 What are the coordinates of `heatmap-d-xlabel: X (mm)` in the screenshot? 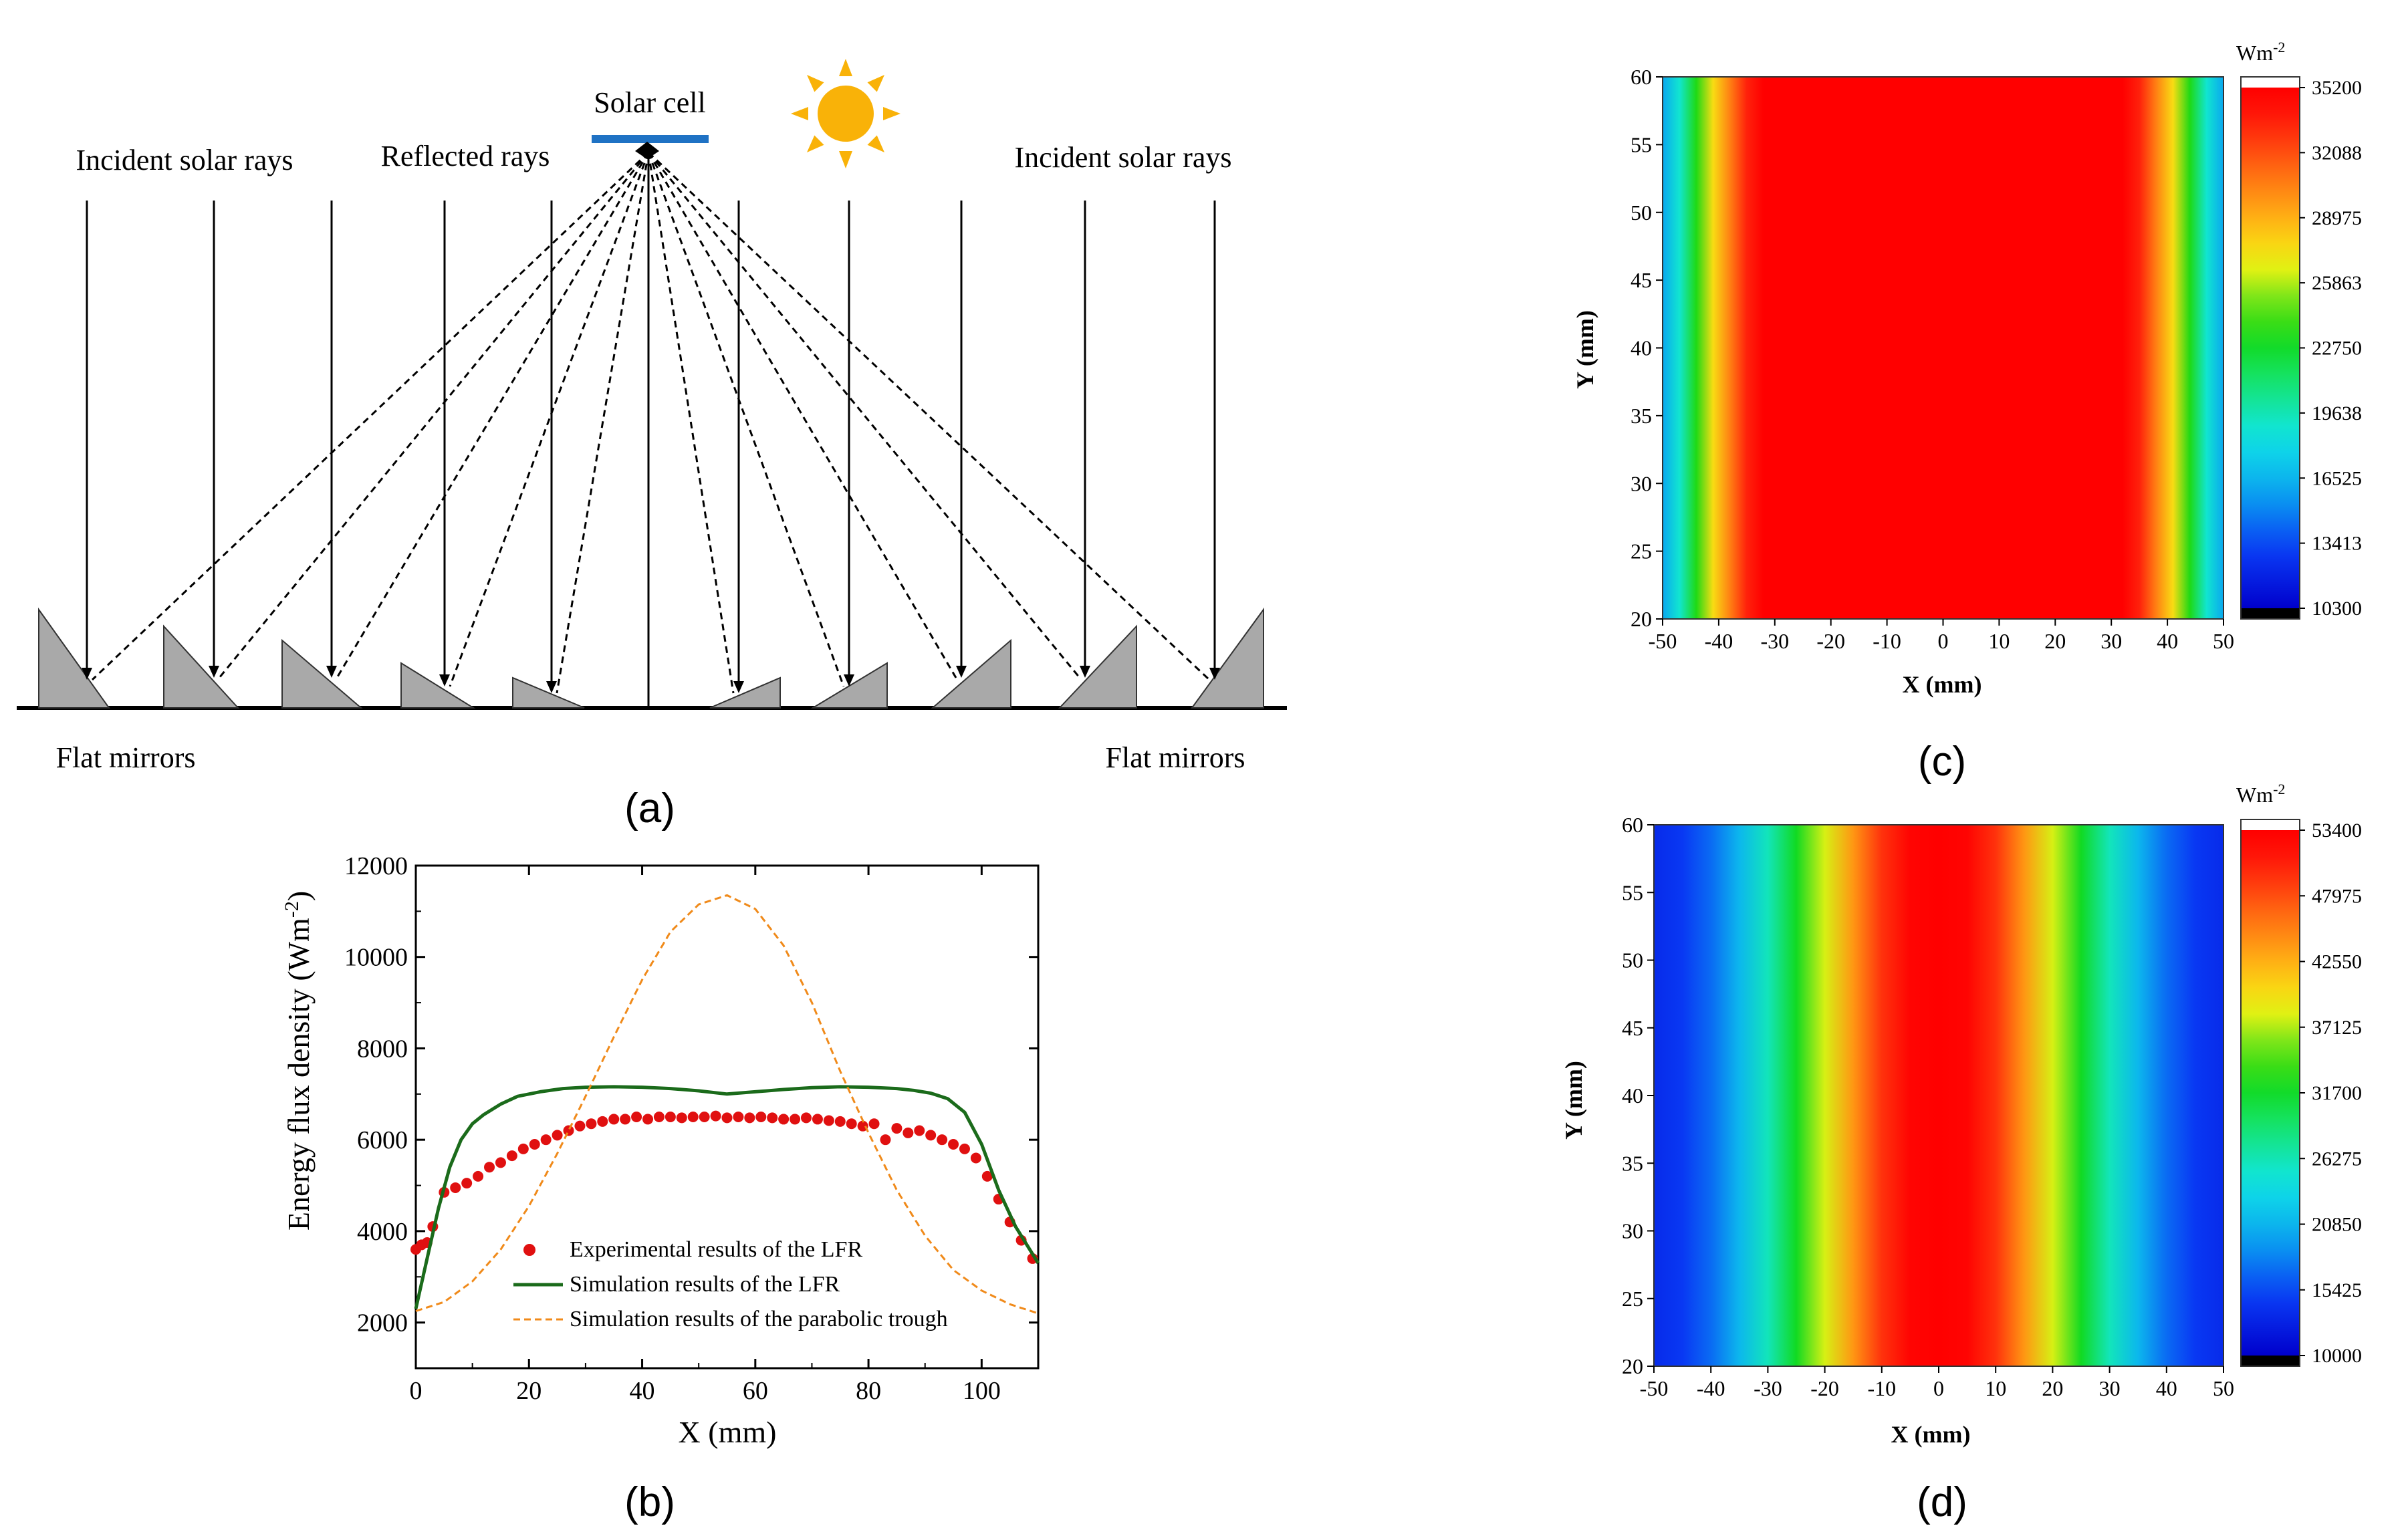 It's located at (1931, 1435).